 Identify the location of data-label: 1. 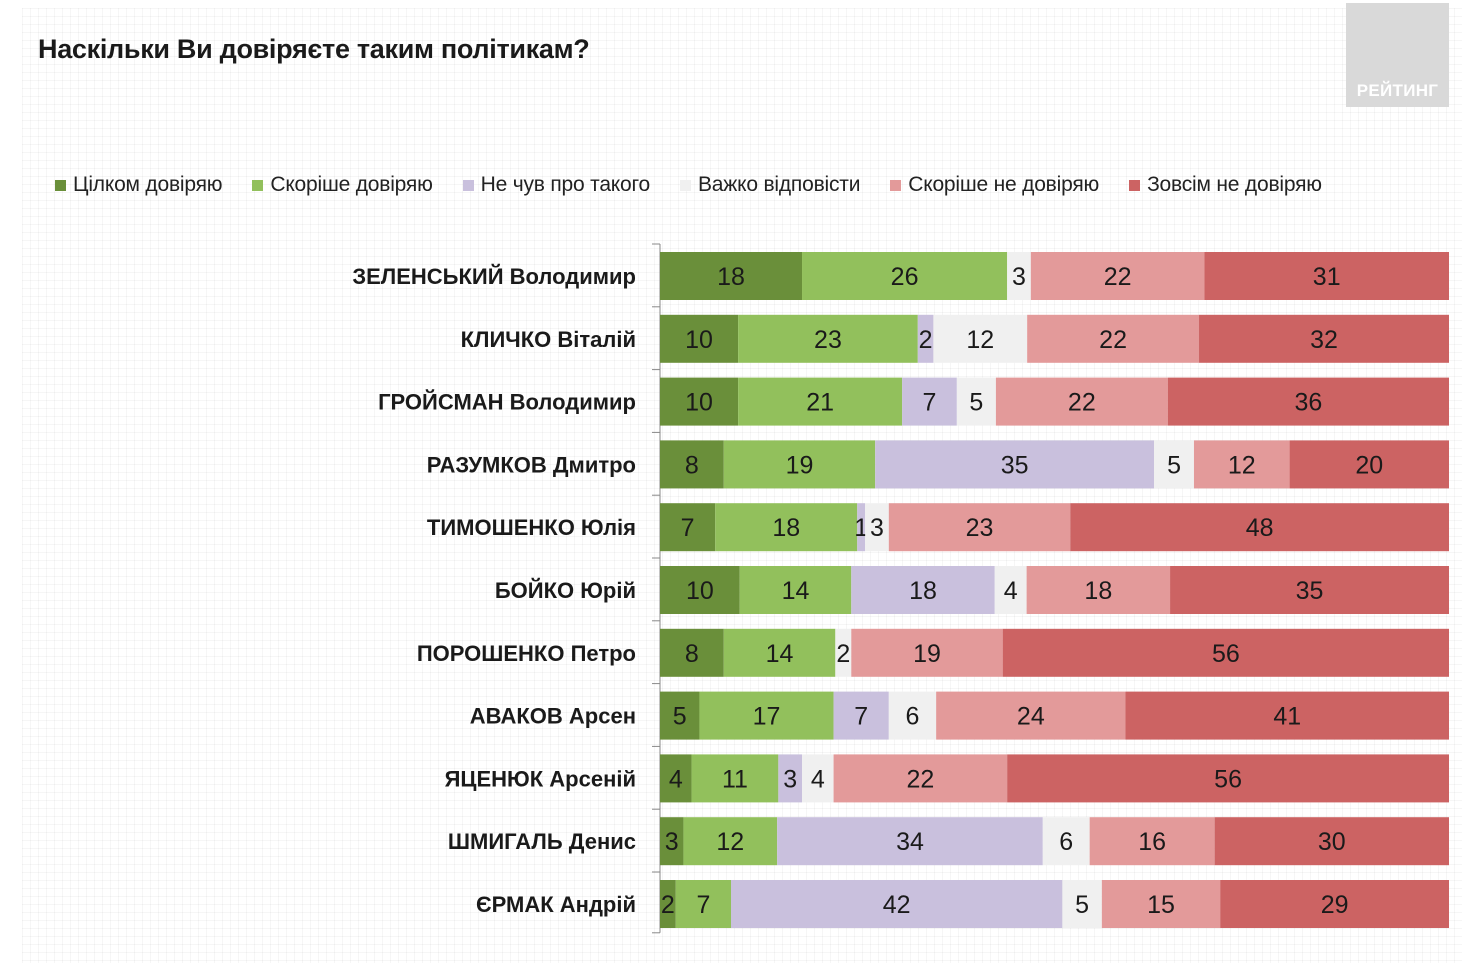
(861, 528).